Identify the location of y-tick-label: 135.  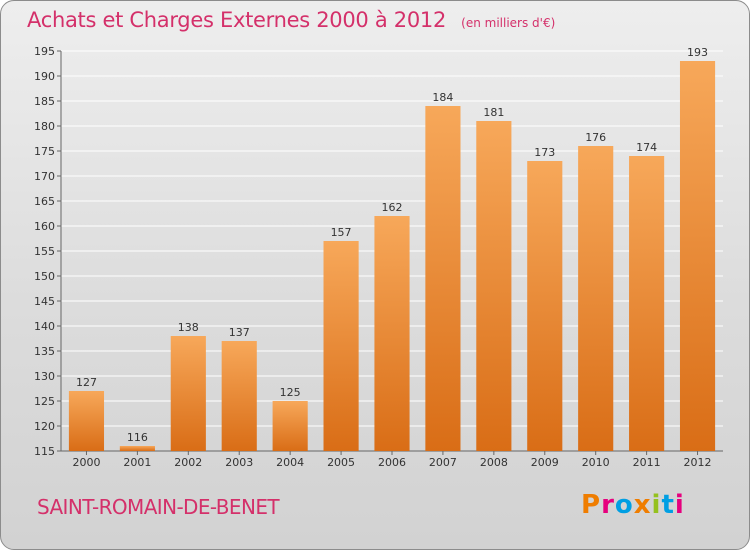
(44, 351).